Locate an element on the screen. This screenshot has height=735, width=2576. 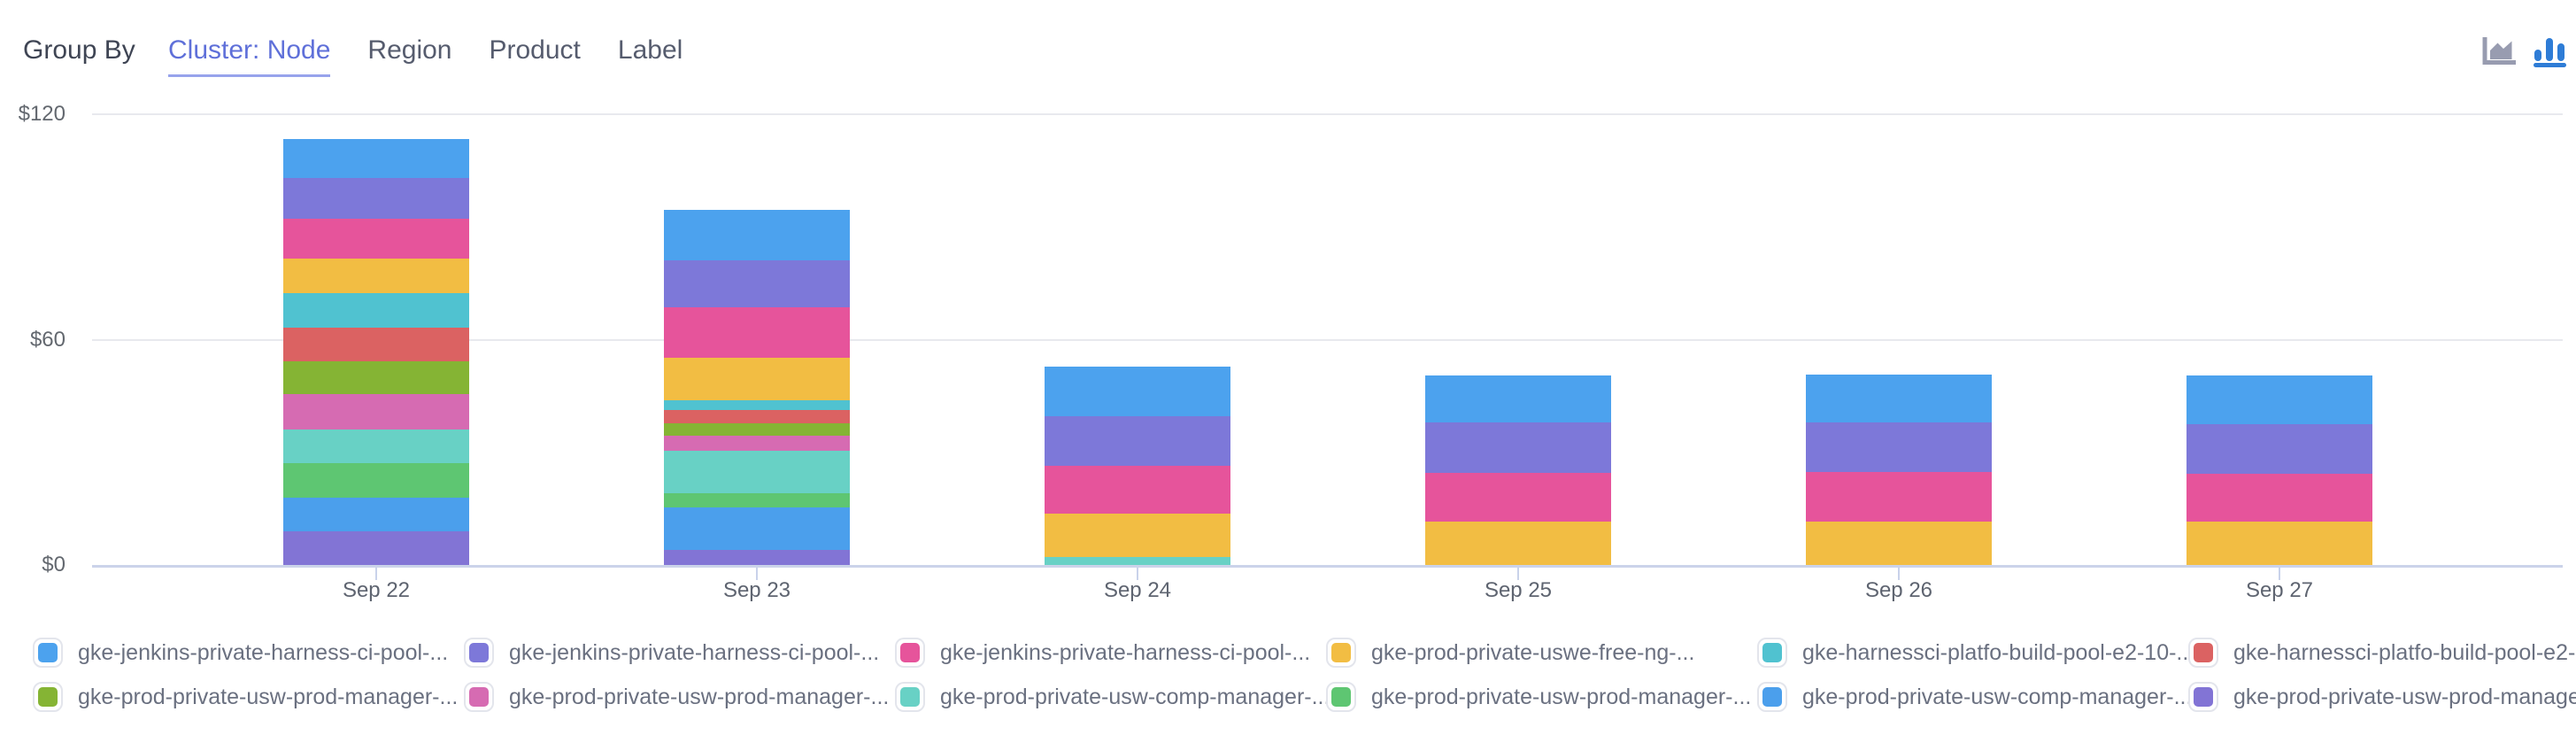
y-axis-label: $60 is located at coordinates (47, 339).